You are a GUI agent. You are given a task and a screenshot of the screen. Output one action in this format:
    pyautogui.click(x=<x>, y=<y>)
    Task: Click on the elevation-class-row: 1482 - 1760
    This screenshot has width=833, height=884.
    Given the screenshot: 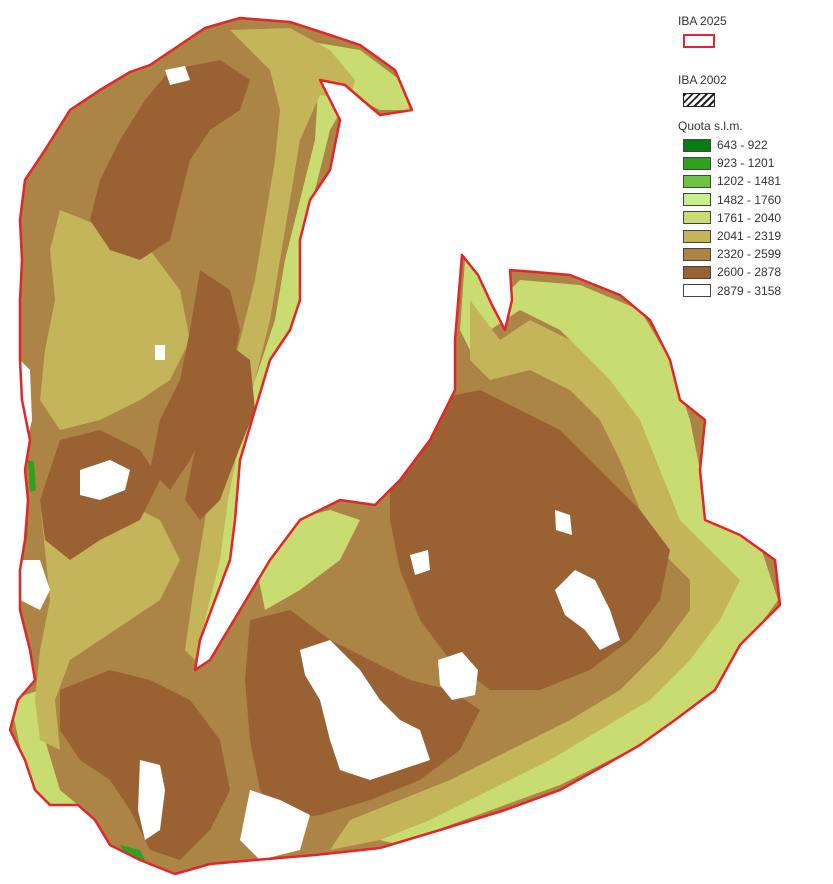 What is the action you would take?
    pyautogui.click(x=755, y=200)
    